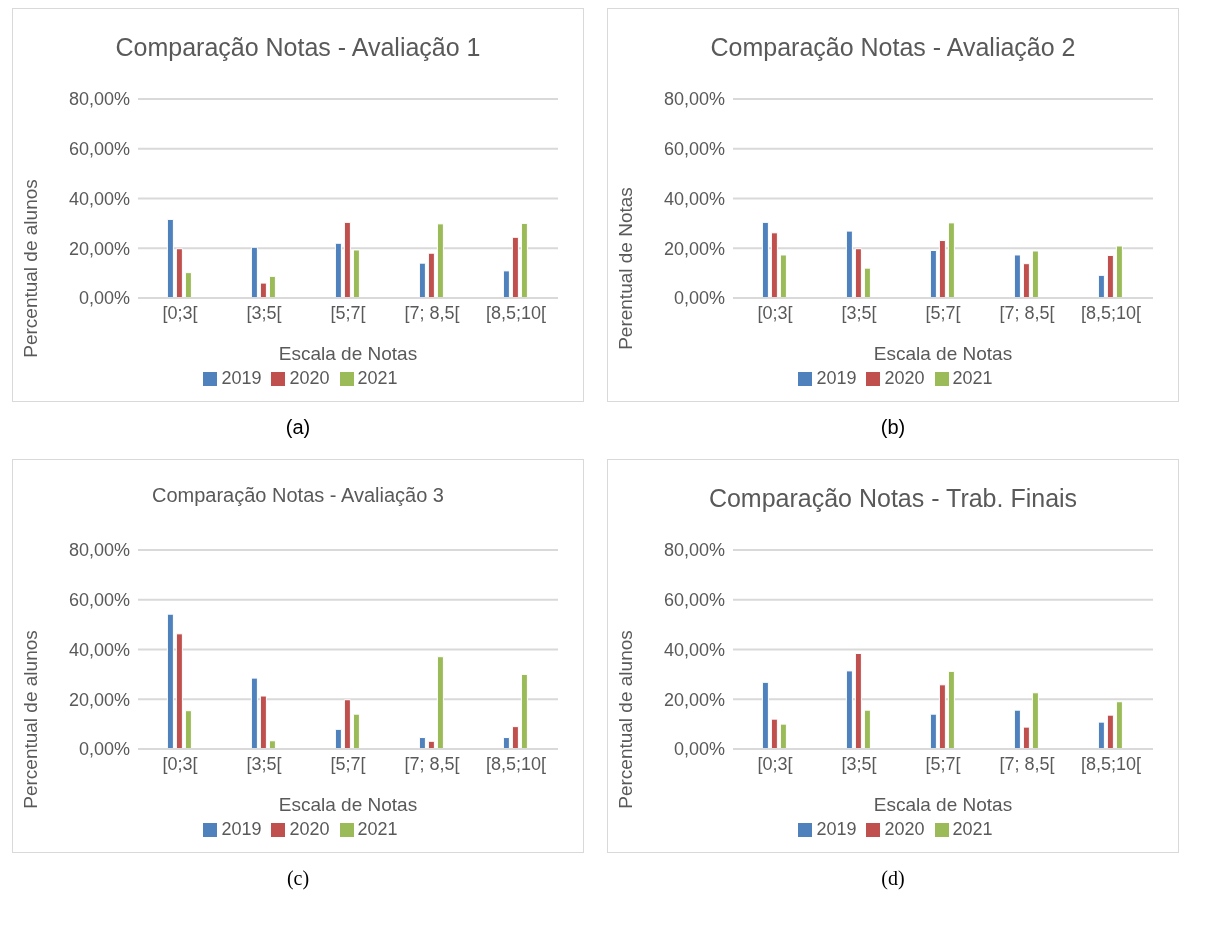  I want to click on chart-title: Comparação Notas - Avaliação 3, so click(298, 495).